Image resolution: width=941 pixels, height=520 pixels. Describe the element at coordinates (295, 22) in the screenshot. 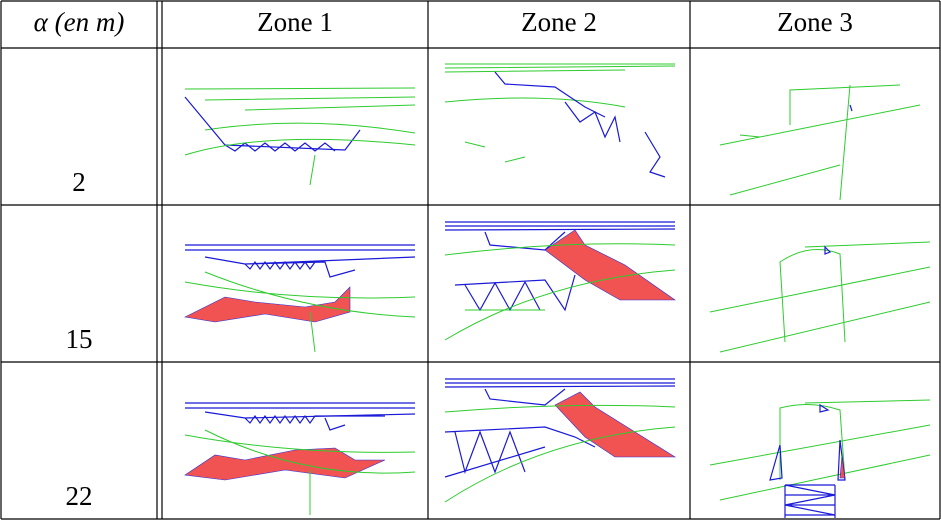

I see `header-zone: Zone 1` at that location.